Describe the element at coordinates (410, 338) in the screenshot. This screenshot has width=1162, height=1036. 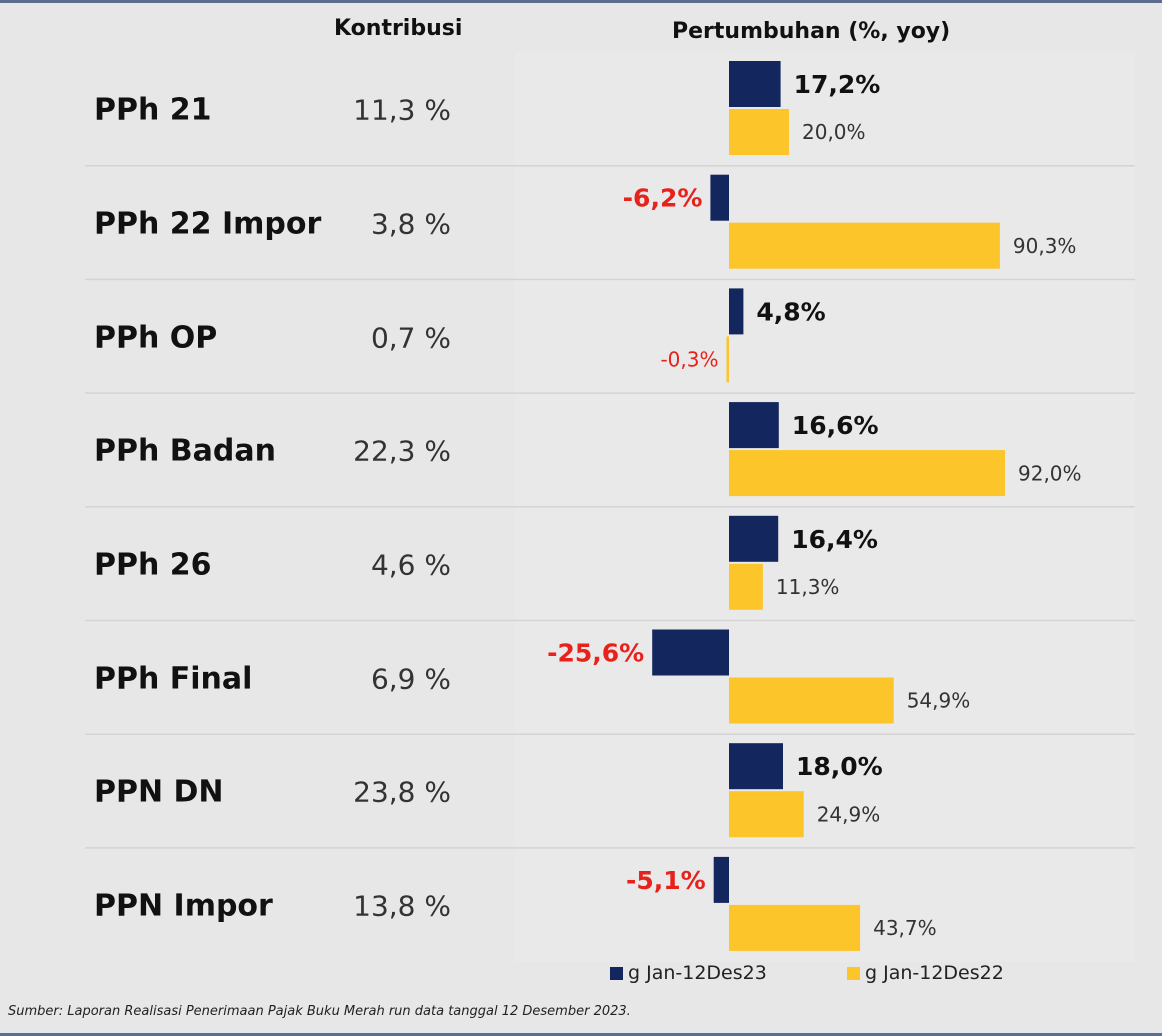
I see `contribution-value: 0,7 %` at that location.